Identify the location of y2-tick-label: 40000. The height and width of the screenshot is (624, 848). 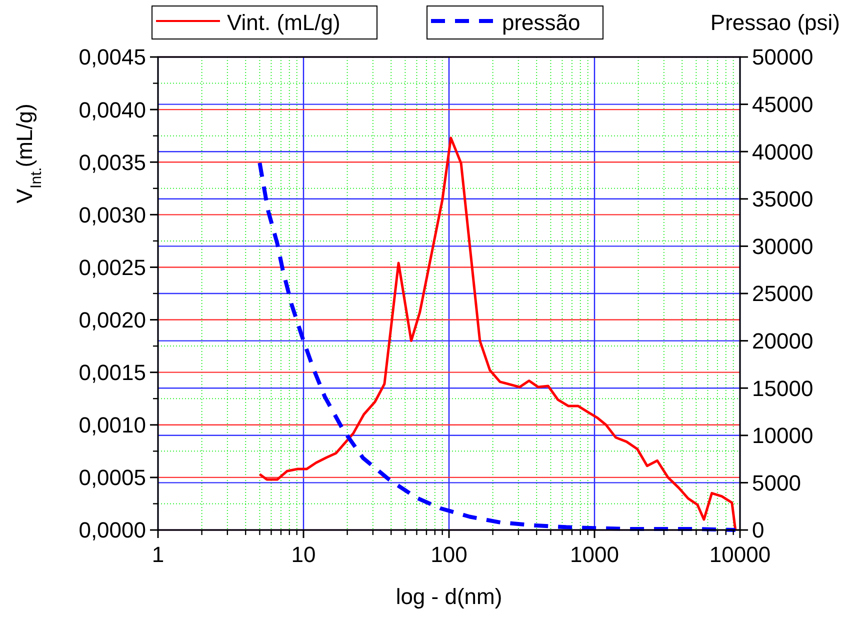
(783, 151).